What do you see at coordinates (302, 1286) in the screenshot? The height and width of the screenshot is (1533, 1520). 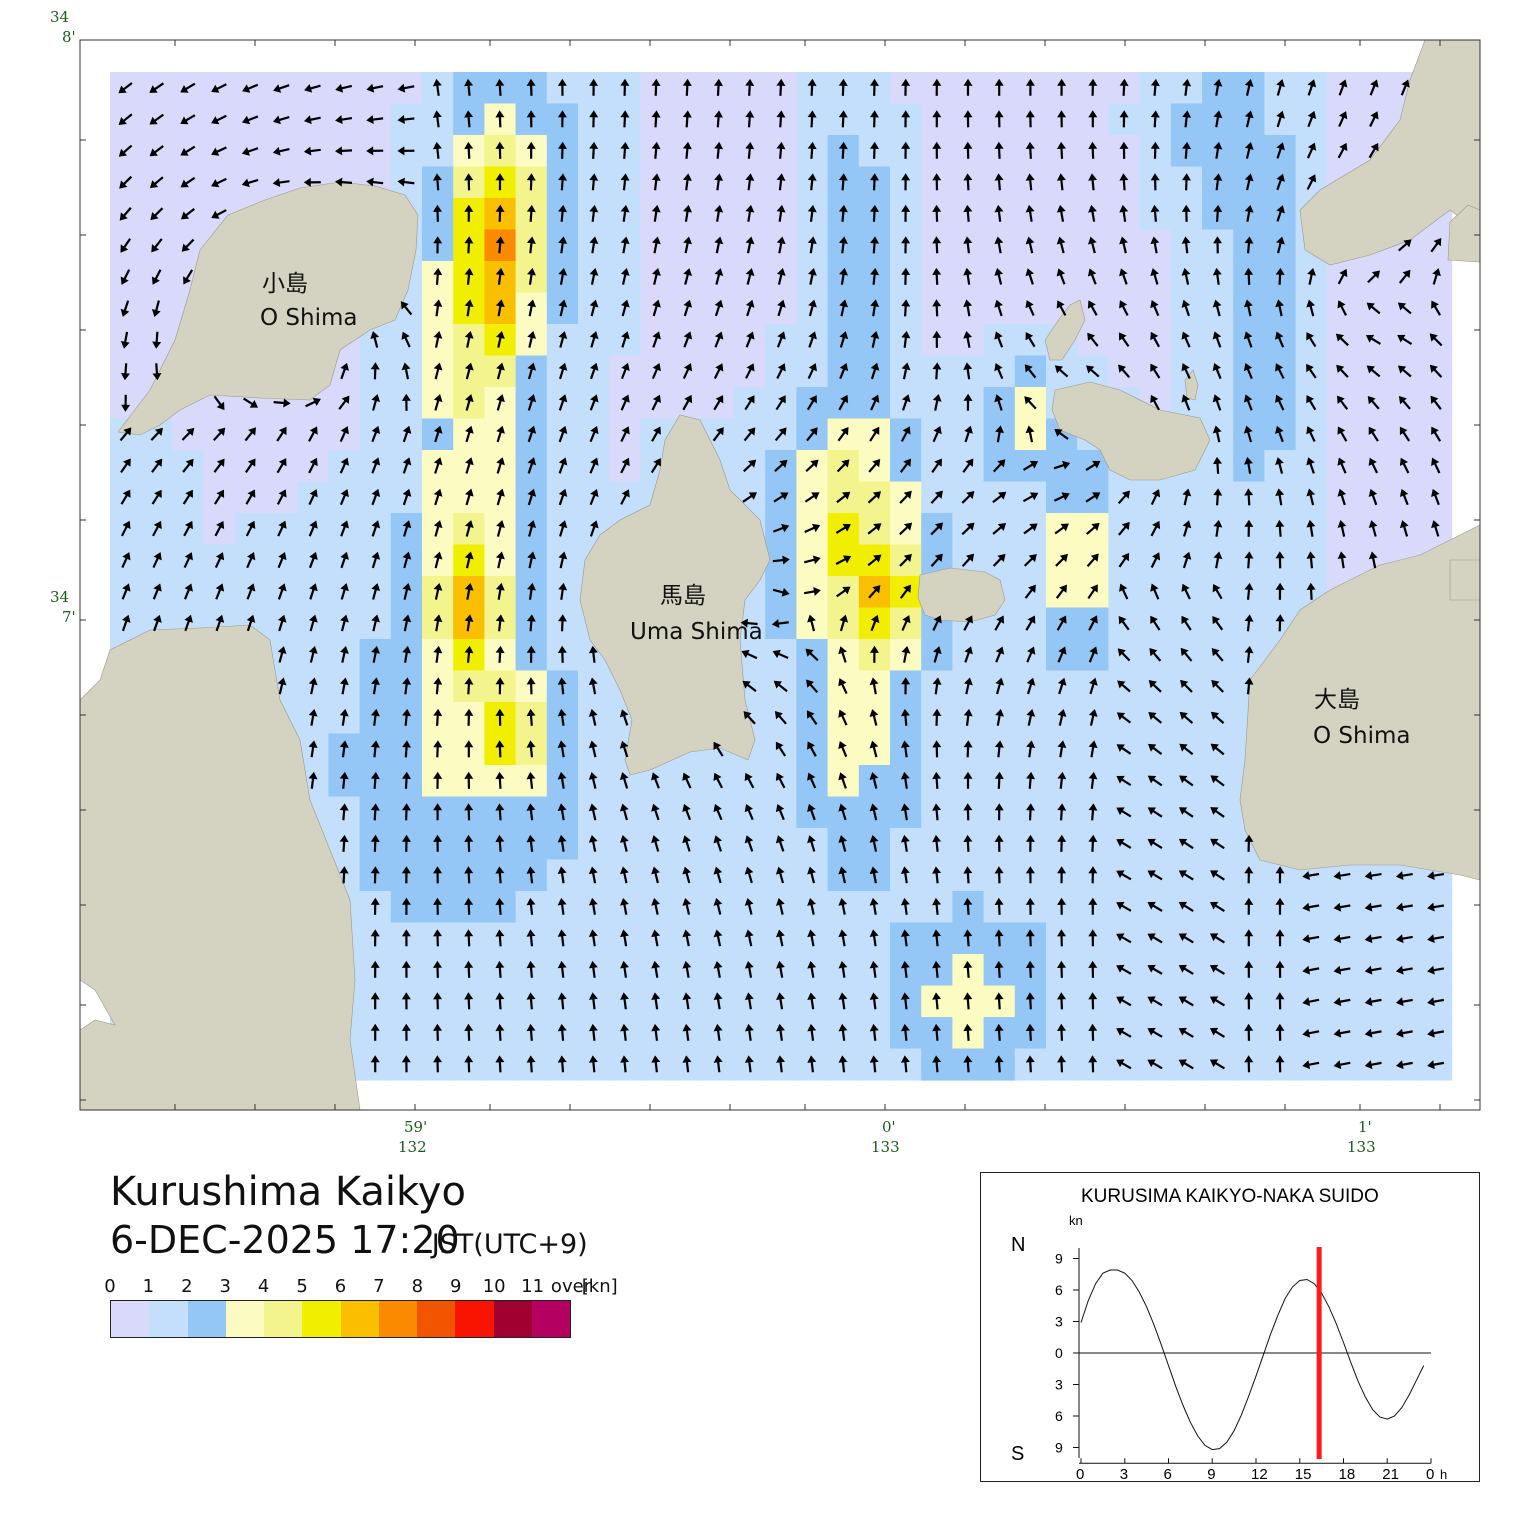 I see `legend-tick: 5` at bounding box center [302, 1286].